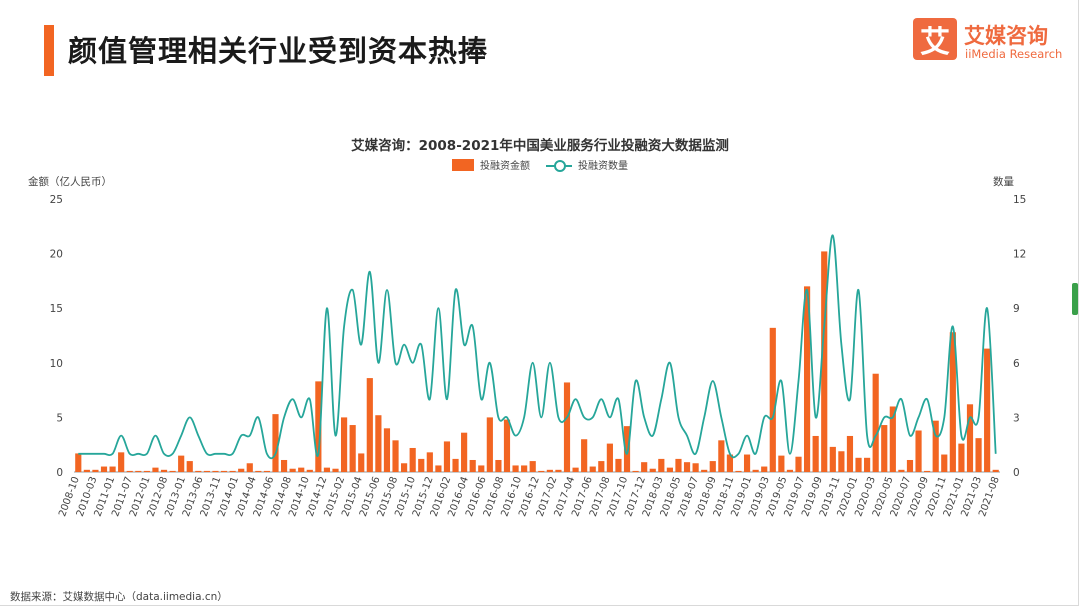  I want to click on brand-logo-icon: 艾, so click(935, 39).